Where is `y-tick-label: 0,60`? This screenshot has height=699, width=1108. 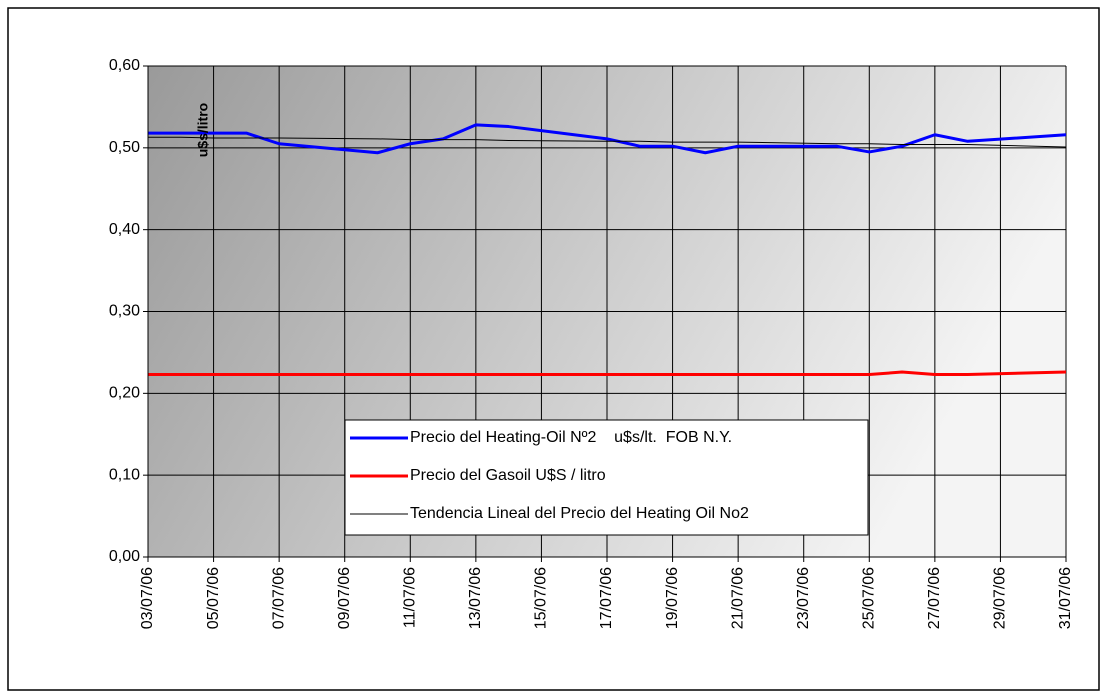 y-tick-label: 0,60 is located at coordinates (124, 65).